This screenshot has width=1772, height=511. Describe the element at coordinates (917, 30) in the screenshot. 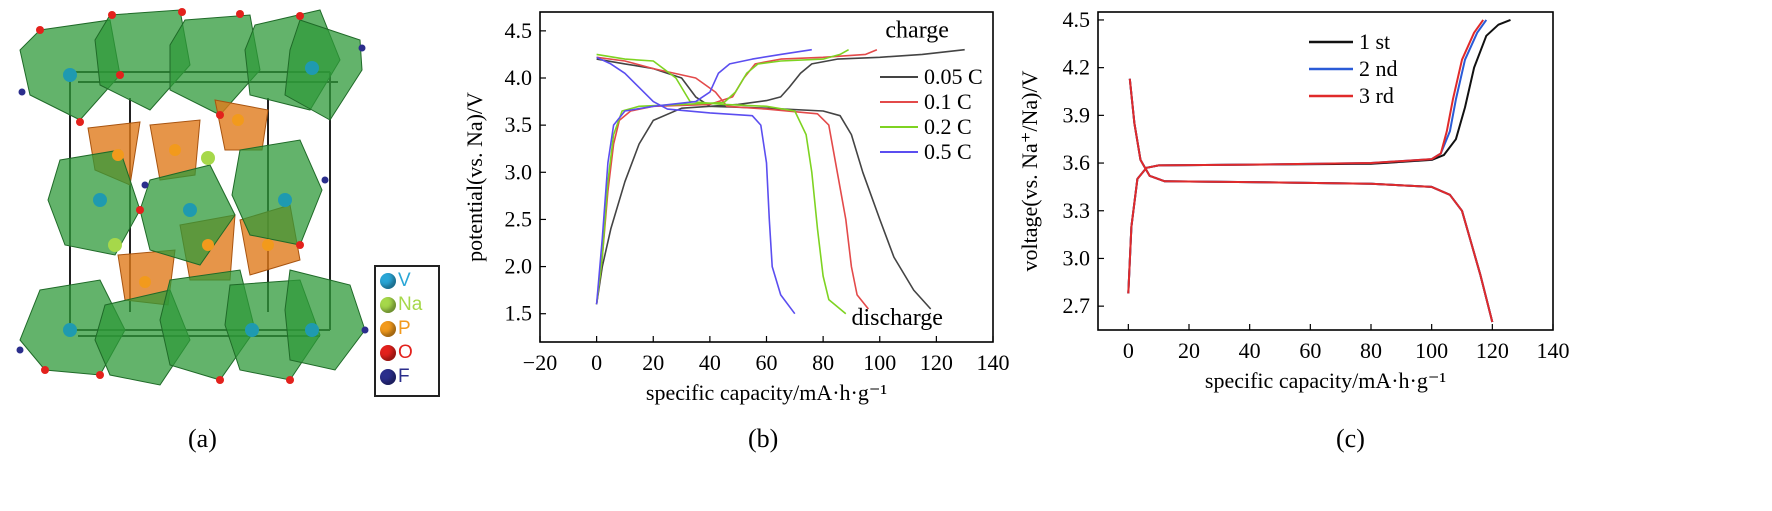

I see `annotation-charge: charge` at that location.